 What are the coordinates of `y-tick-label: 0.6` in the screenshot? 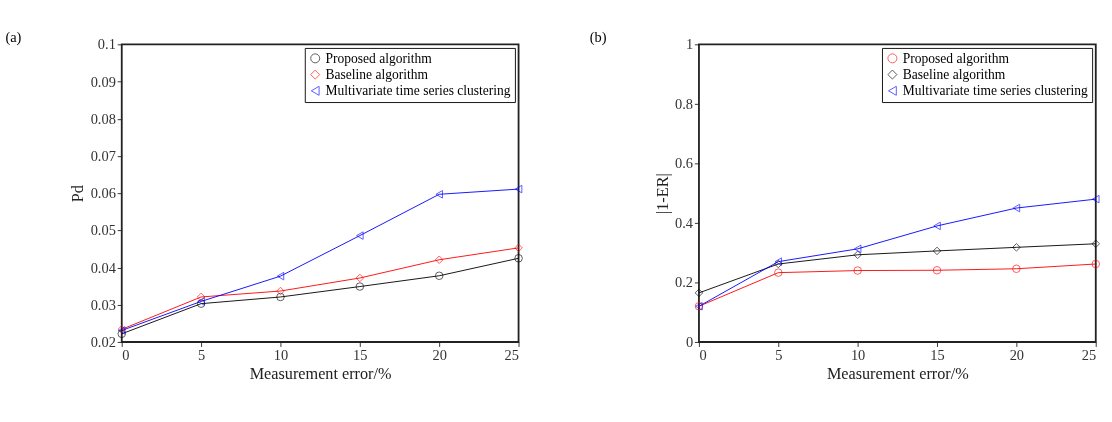 It's located at (684, 163).